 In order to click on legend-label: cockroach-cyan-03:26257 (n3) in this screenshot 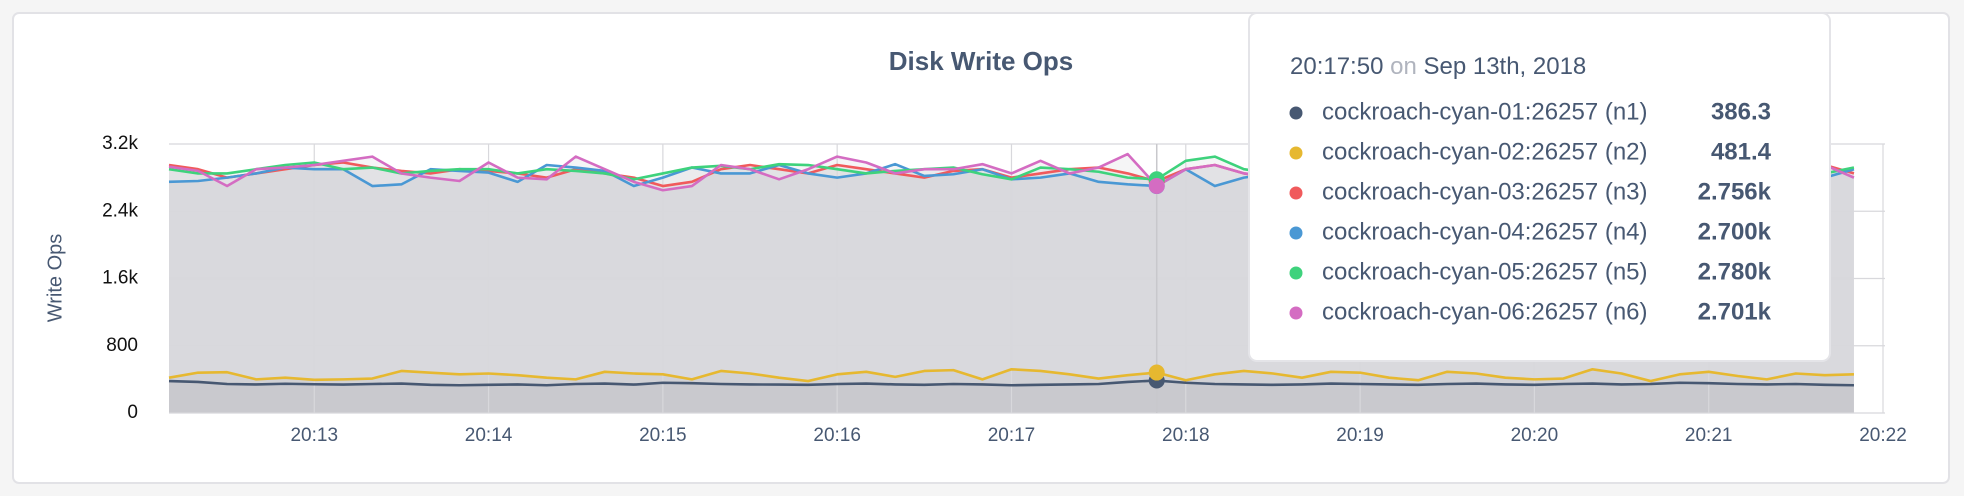, I will do `click(1485, 191)`.